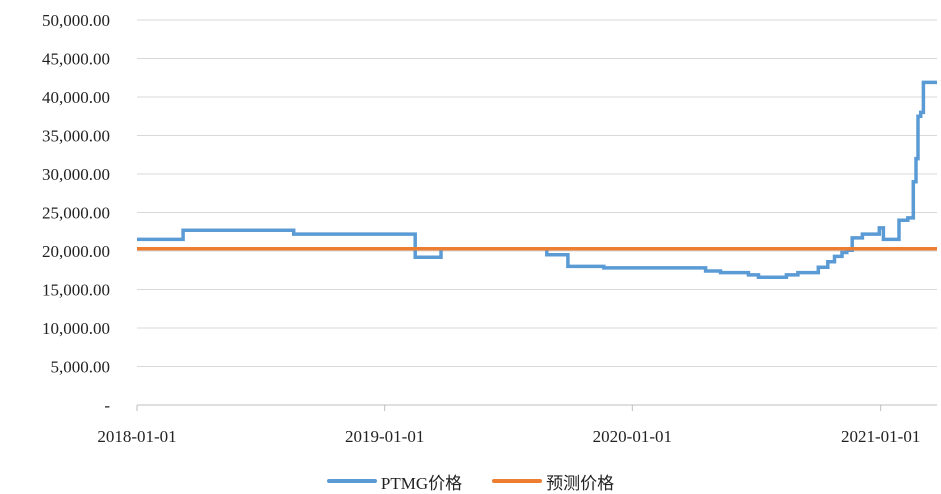 This screenshot has width=941, height=494. What do you see at coordinates (76, 97) in the screenshot?
I see `y-tick-label: 40,000.00` at bounding box center [76, 97].